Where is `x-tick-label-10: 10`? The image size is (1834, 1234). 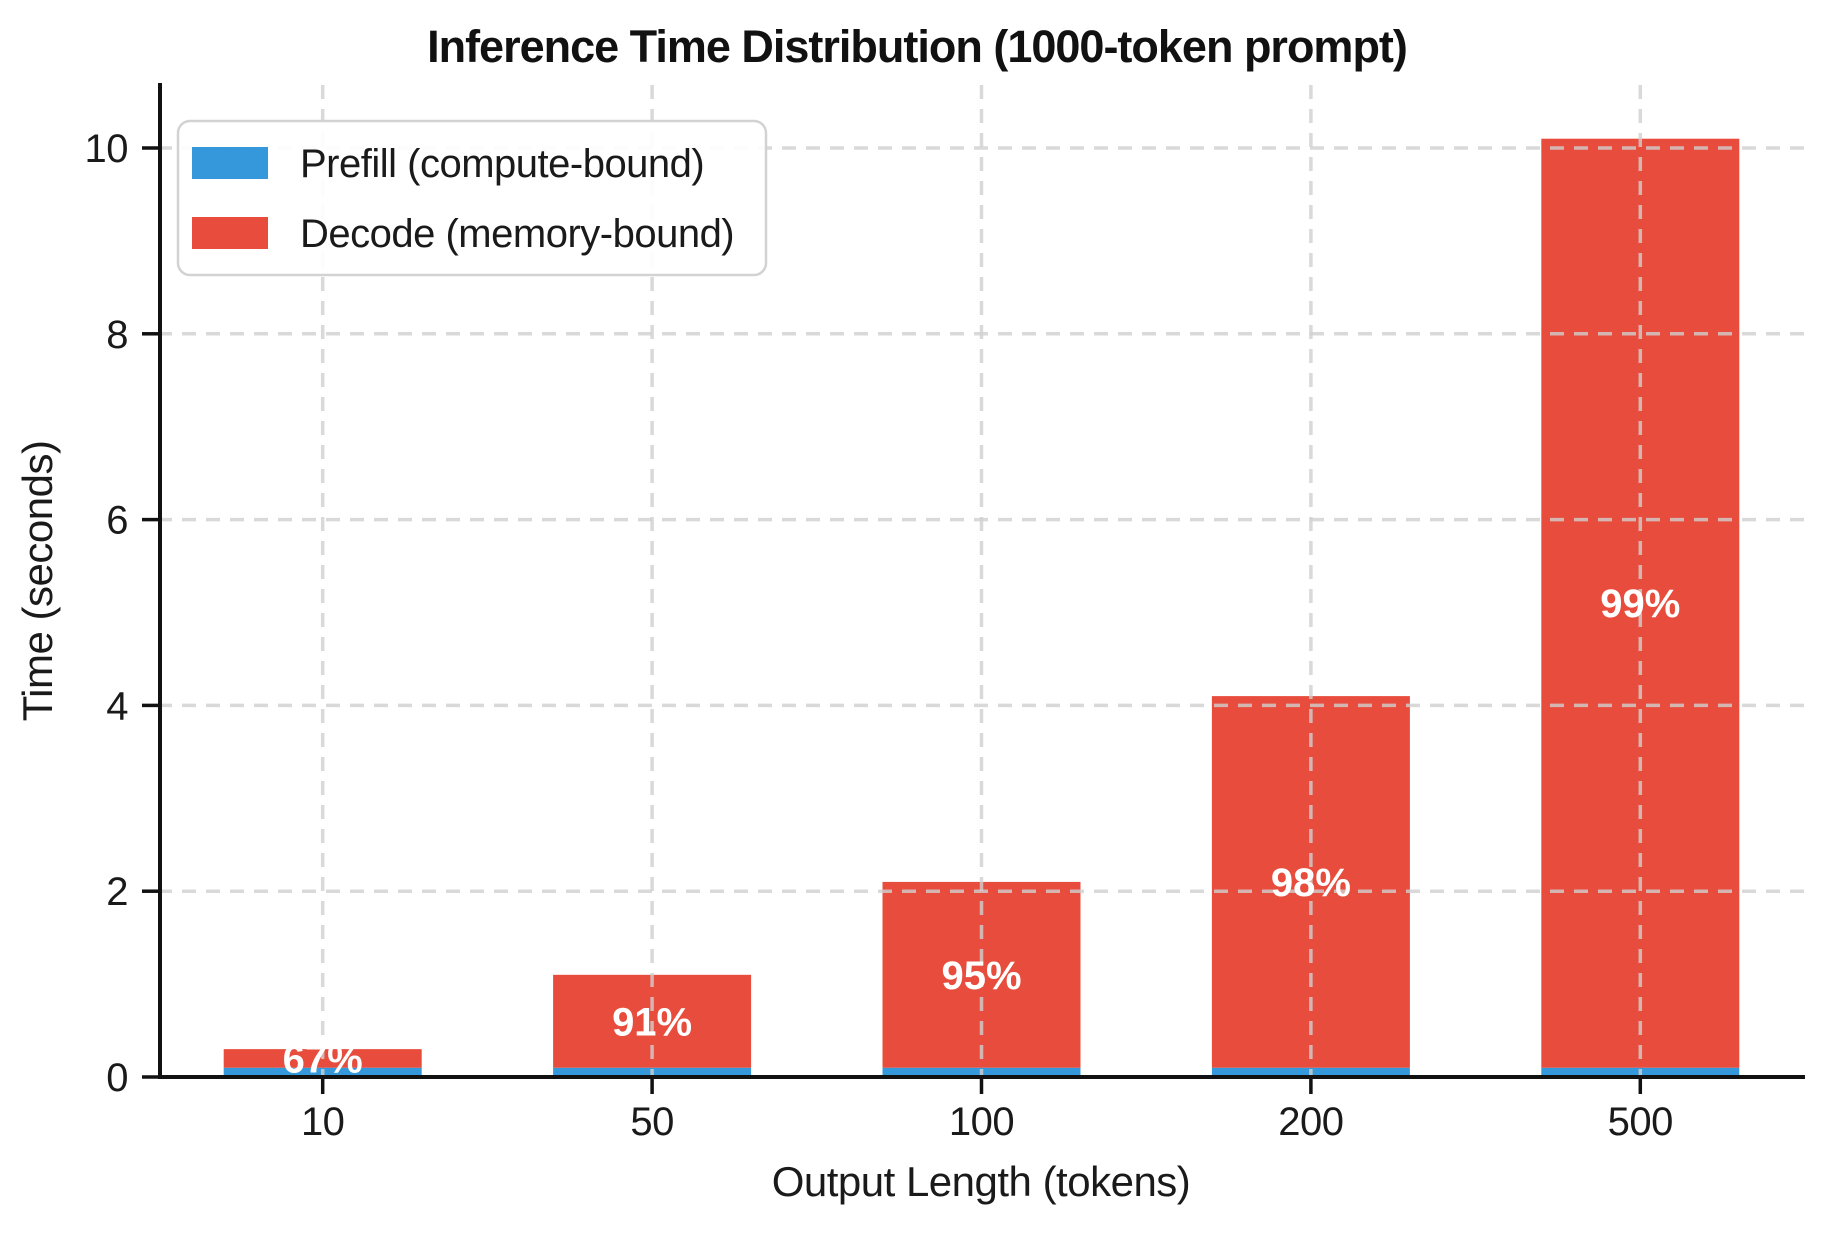 x-tick-label-10: 10 is located at coordinates (323, 1122).